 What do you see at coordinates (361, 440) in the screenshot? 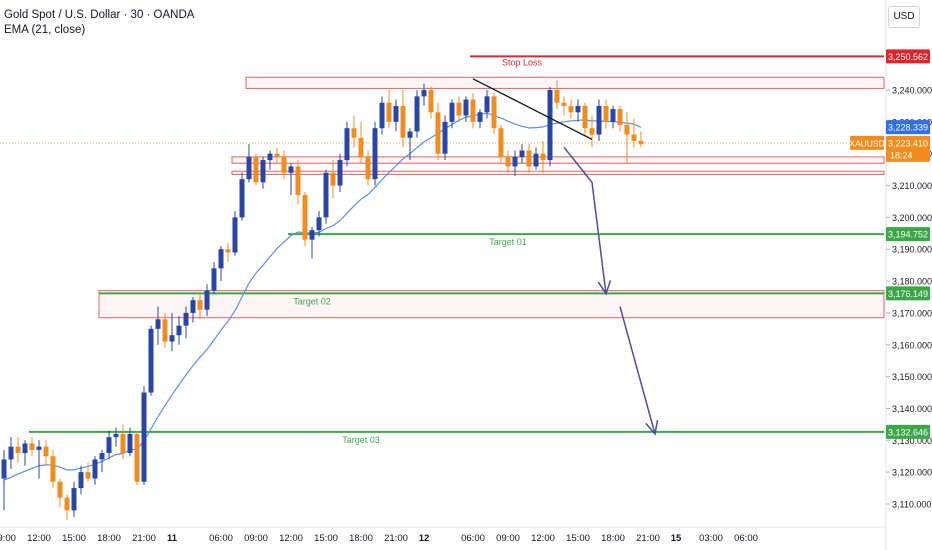
I see `level-label: Target 03` at bounding box center [361, 440].